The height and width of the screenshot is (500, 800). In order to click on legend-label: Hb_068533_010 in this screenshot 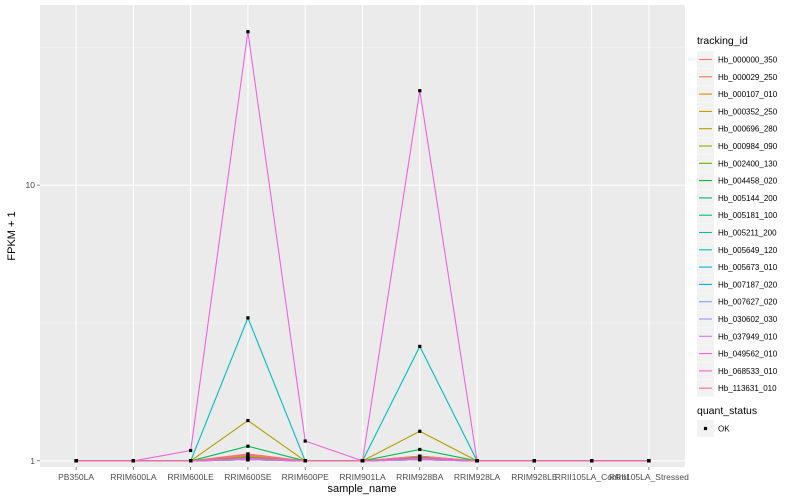, I will do `click(748, 371)`.